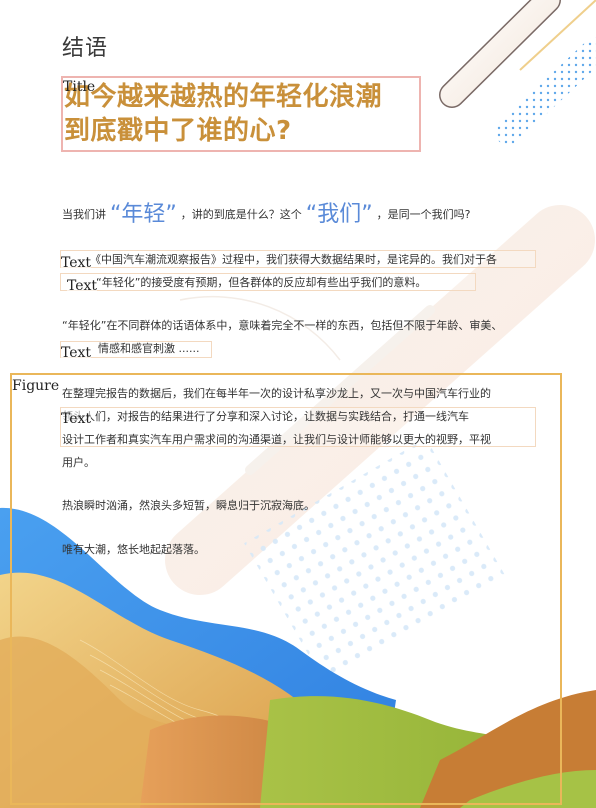 The width and height of the screenshot is (596, 808). What do you see at coordinates (76, 419) in the screenshot?
I see `text-tag-4: Text` at bounding box center [76, 419].